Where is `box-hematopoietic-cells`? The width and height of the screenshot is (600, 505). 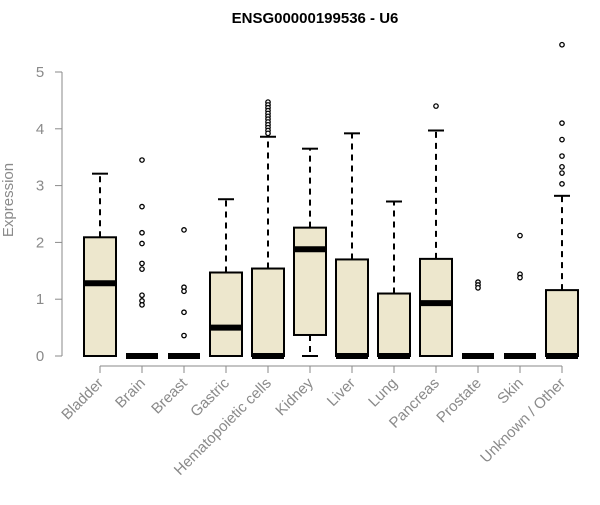 box-hematopoietic-cells is located at coordinates (268, 229).